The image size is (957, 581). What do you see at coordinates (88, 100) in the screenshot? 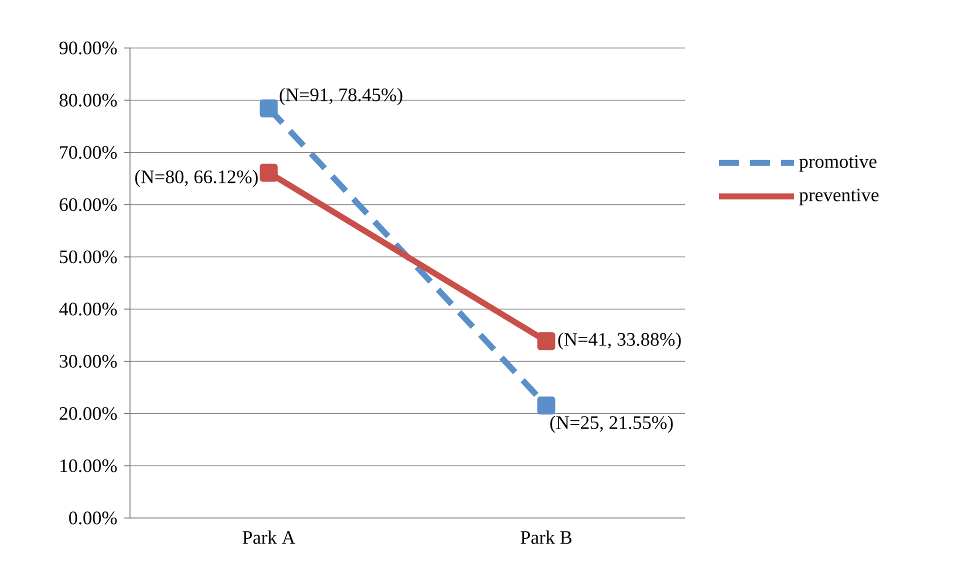
I see `y-tick-label: 80.00%` at bounding box center [88, 100].